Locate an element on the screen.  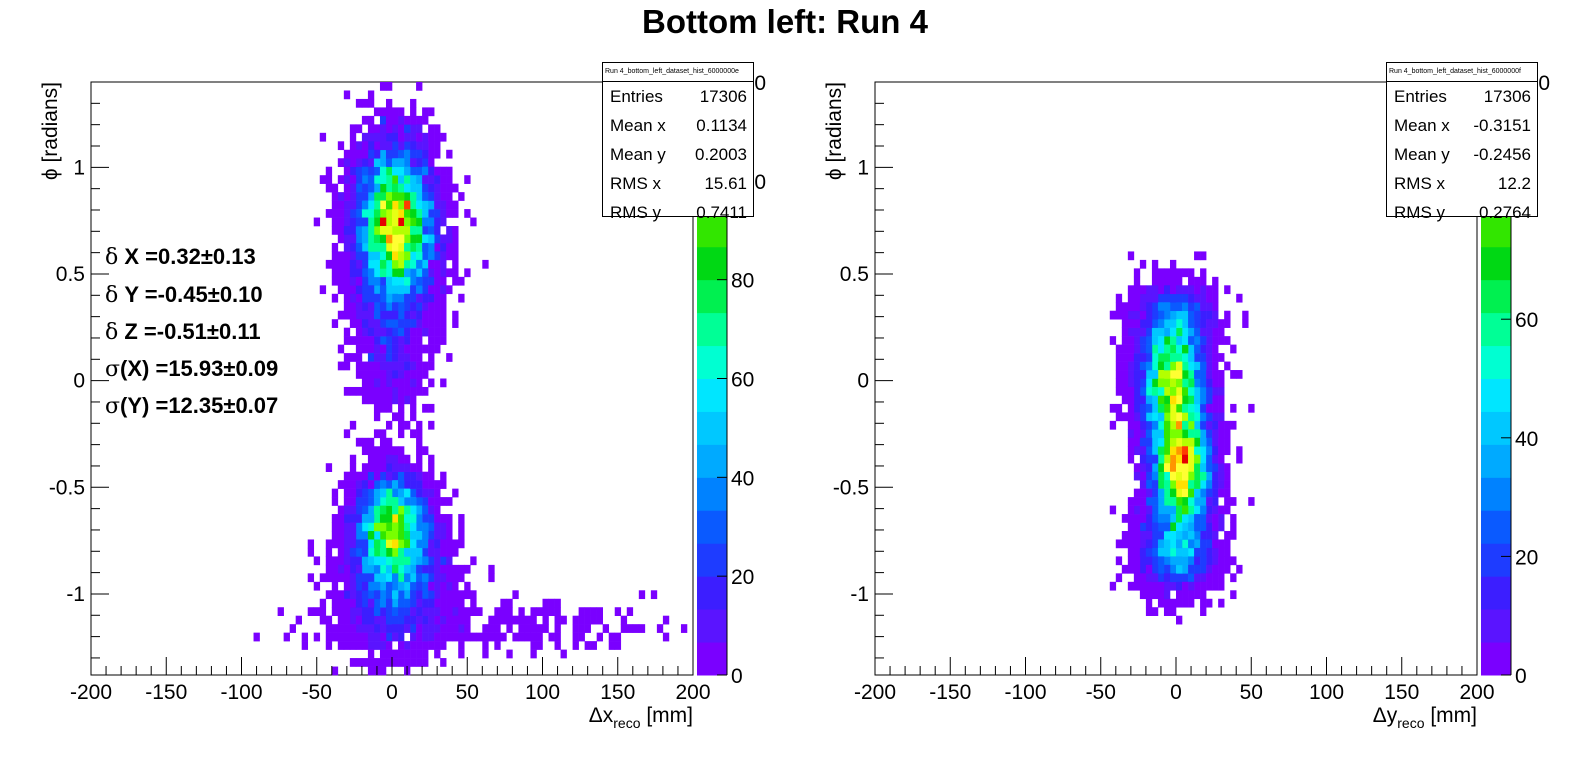
x-tick-label: 150 is located at coordinates (617, 692).